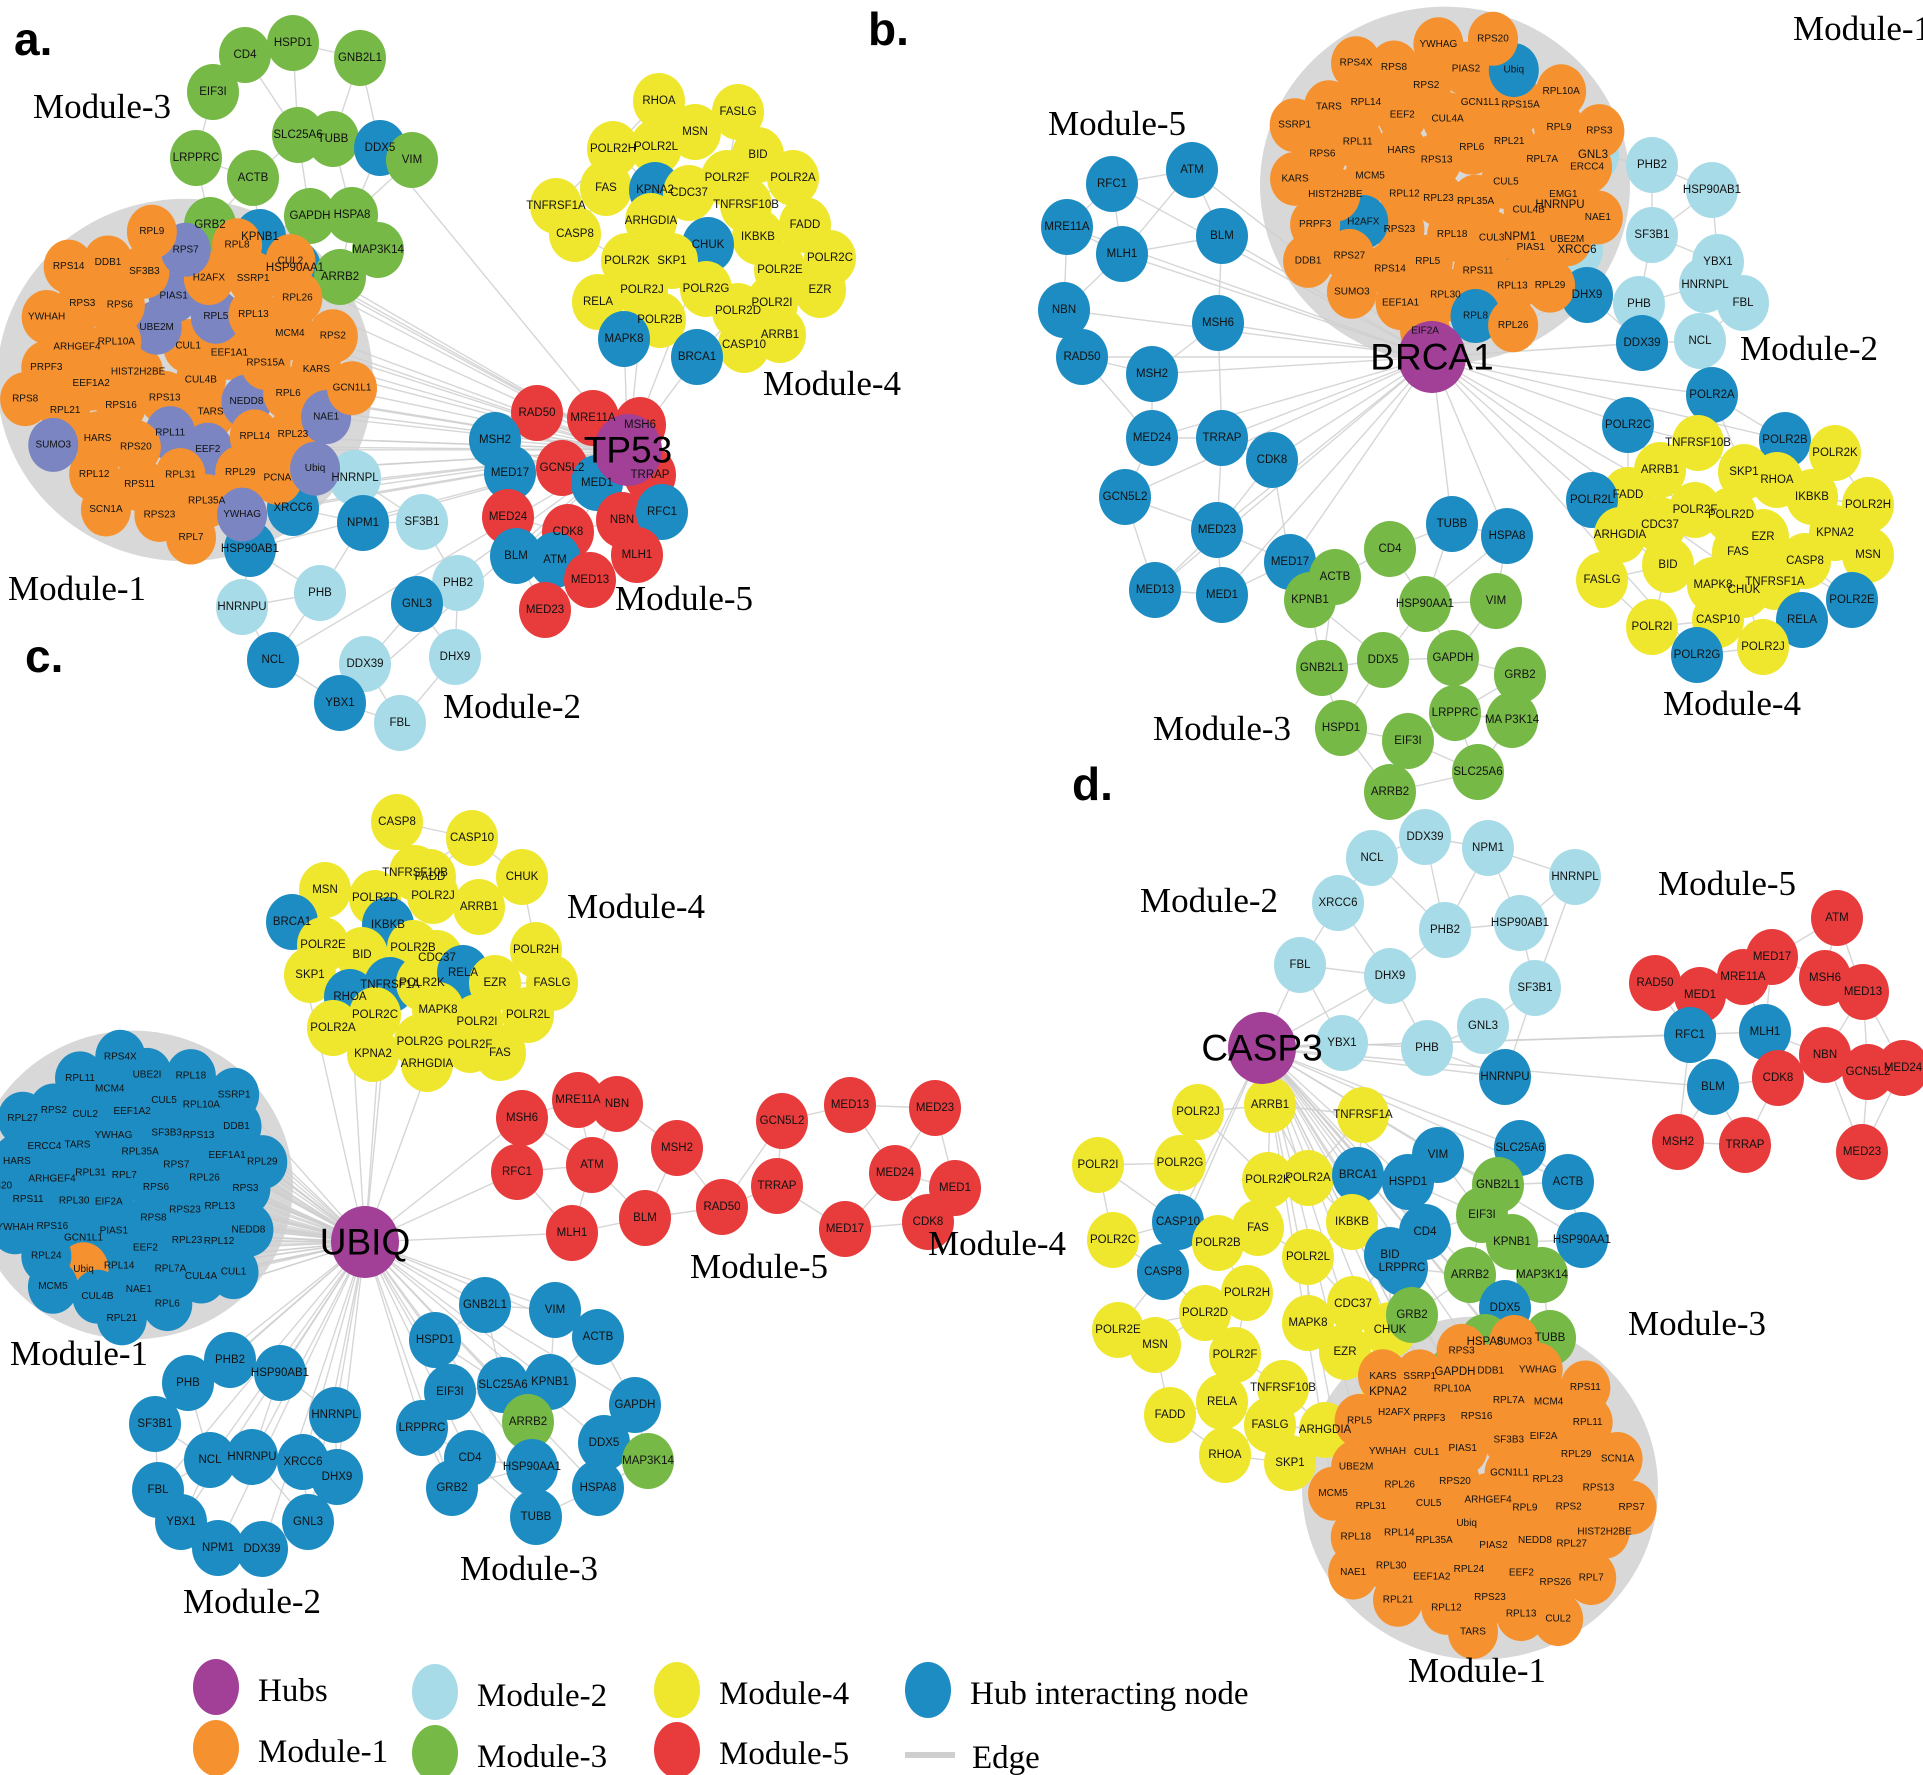  I want to click on hub-node, so click(1432, 357).